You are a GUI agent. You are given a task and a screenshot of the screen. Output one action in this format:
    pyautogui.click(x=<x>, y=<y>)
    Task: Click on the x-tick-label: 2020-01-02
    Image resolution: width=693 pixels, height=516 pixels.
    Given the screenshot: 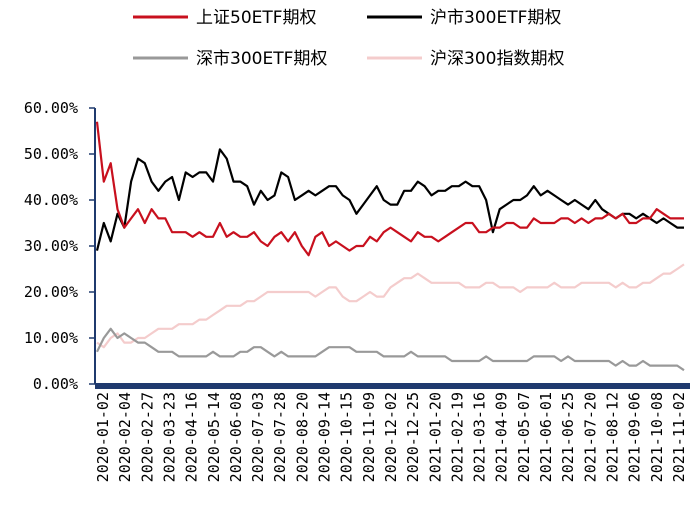 What is the action you would take?
    pyautogui.click(x=103, y=437)
    